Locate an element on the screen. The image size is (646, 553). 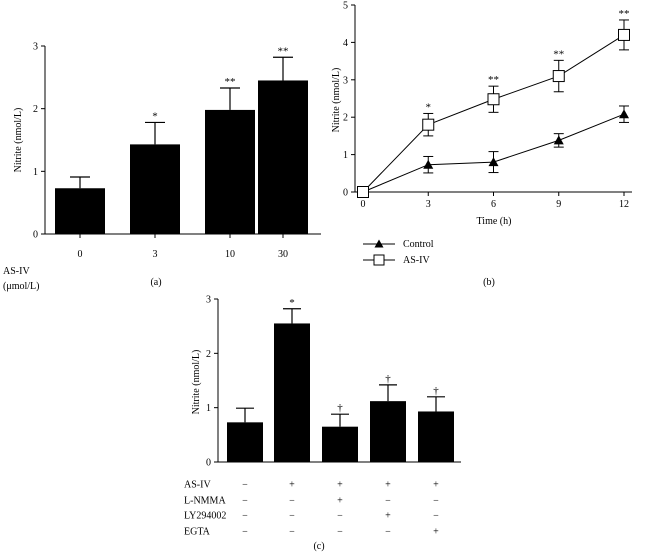
panel-b-y-tick-label: 2 is located at coordinates (345, 118).